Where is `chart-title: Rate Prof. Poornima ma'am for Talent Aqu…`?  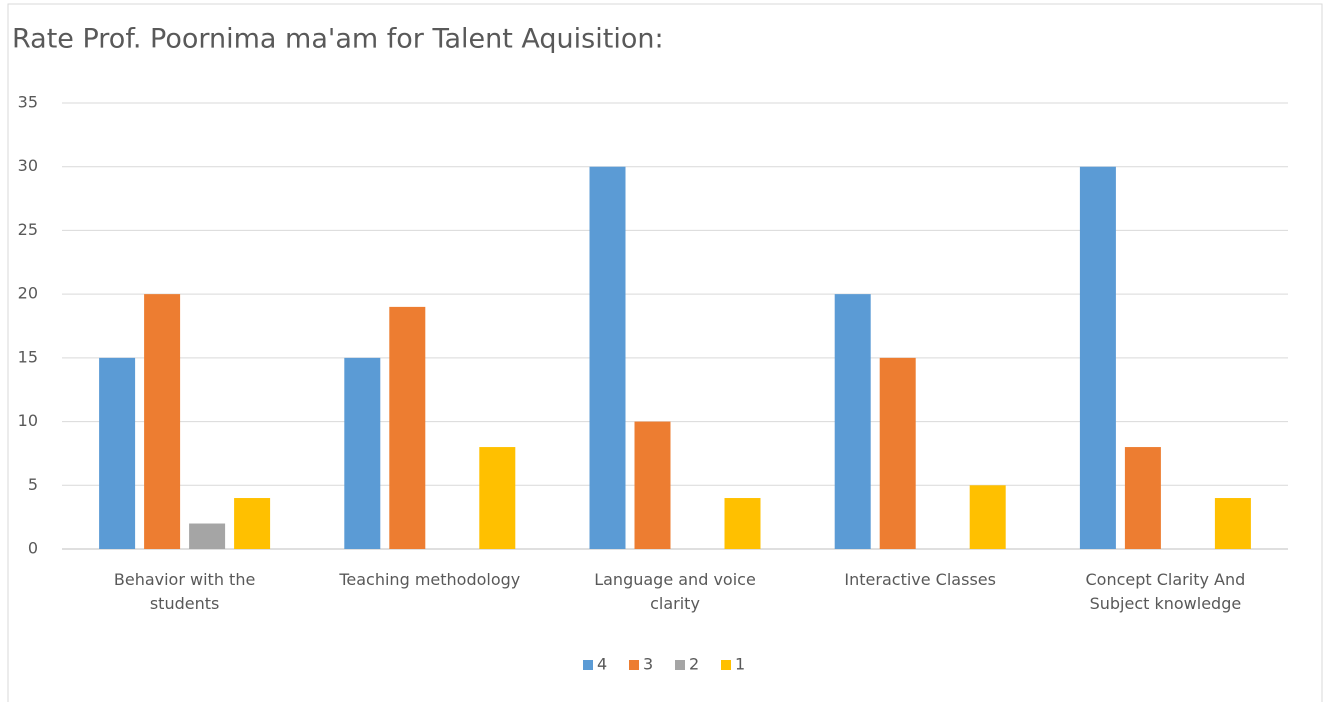
chart-title: Rate Prof. Poornima ma'am for Talent Aqu… is located at coordinates (338, 39).